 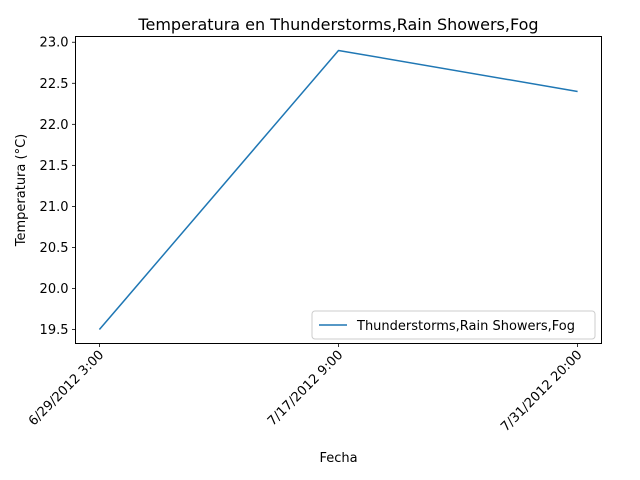 I want to click on legend-label: Thunderstorms,Rain Showers,Fog, so click(x=465, y=326).